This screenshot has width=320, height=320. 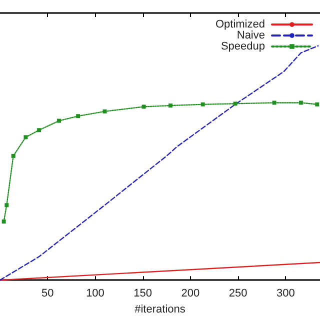 What do you see at coordinates (95, 294) in the screenshot?
I see `x-tick-label: 100` at bounding box center [95, 294].